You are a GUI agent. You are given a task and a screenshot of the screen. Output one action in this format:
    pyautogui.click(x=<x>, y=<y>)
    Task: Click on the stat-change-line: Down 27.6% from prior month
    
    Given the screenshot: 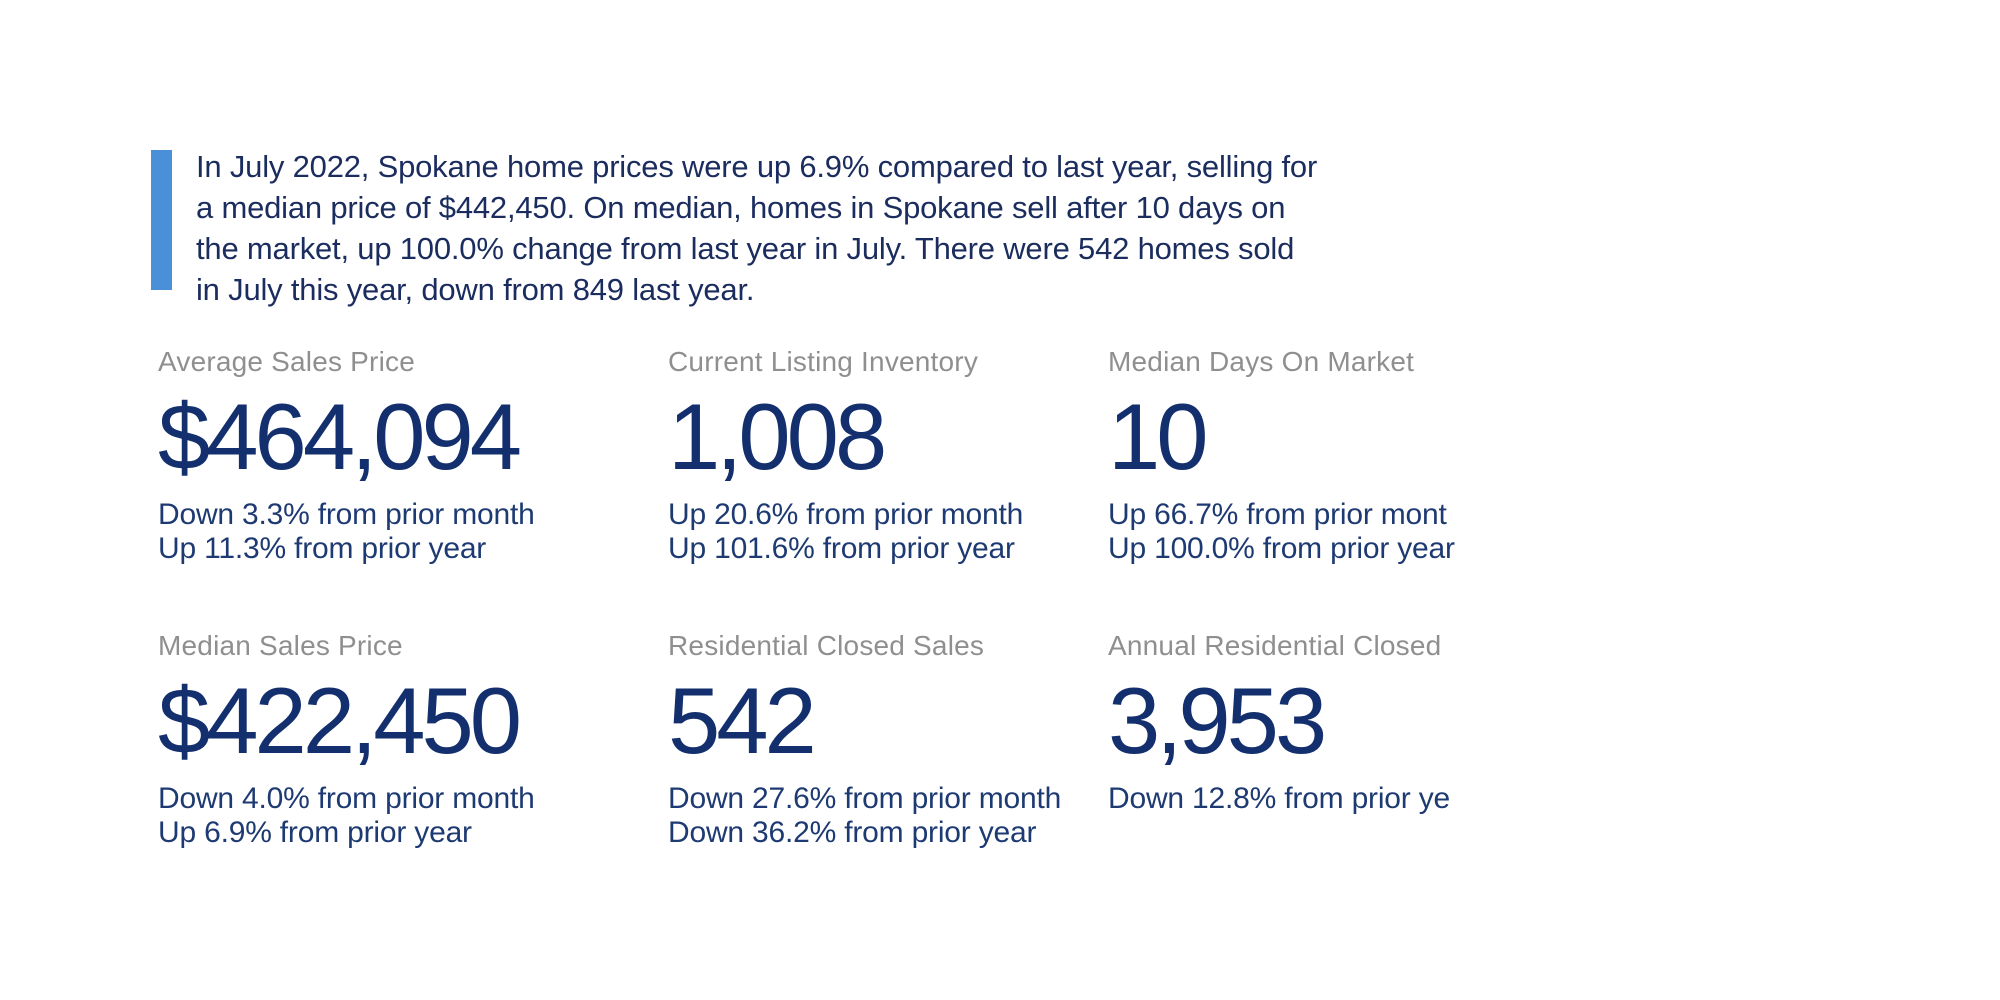 What is the action you would take?
    pyautogui.click(x=865, y=798)
    